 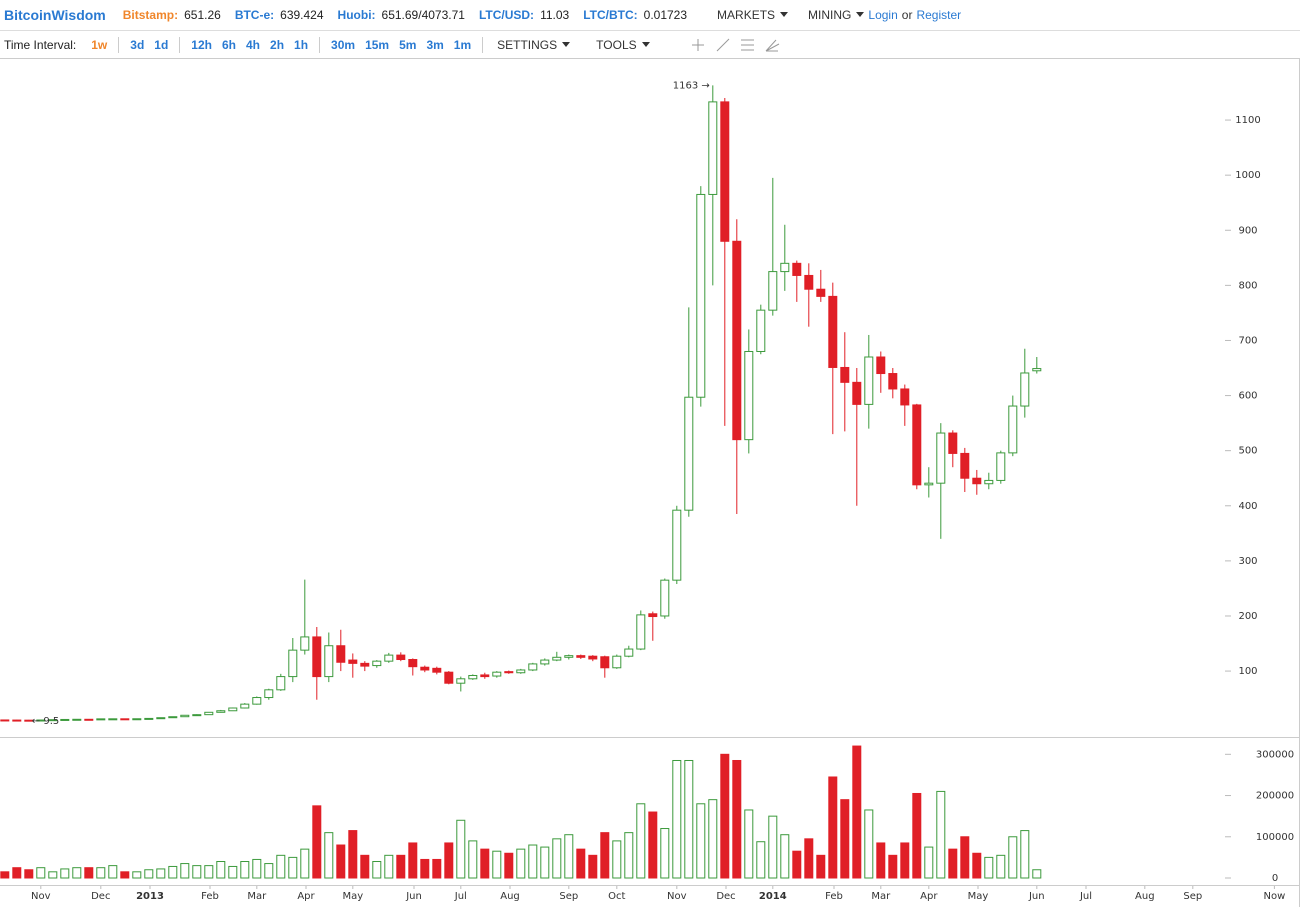 I want to click on x-tick-label: 2014, so click(x=773, y=896).